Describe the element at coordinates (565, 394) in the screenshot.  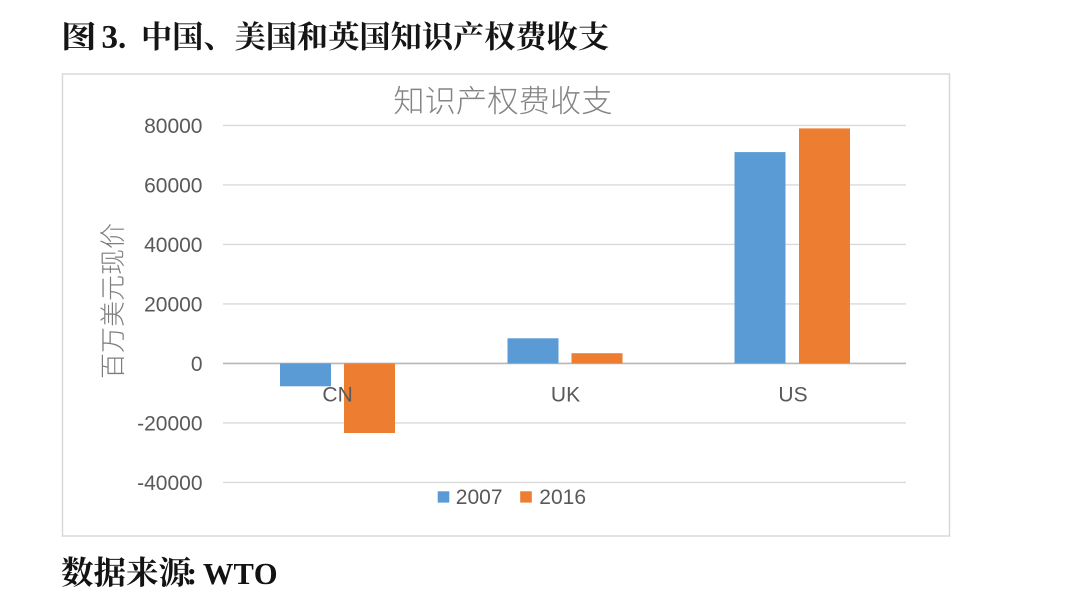
I see `svg-text: UK` at that location.